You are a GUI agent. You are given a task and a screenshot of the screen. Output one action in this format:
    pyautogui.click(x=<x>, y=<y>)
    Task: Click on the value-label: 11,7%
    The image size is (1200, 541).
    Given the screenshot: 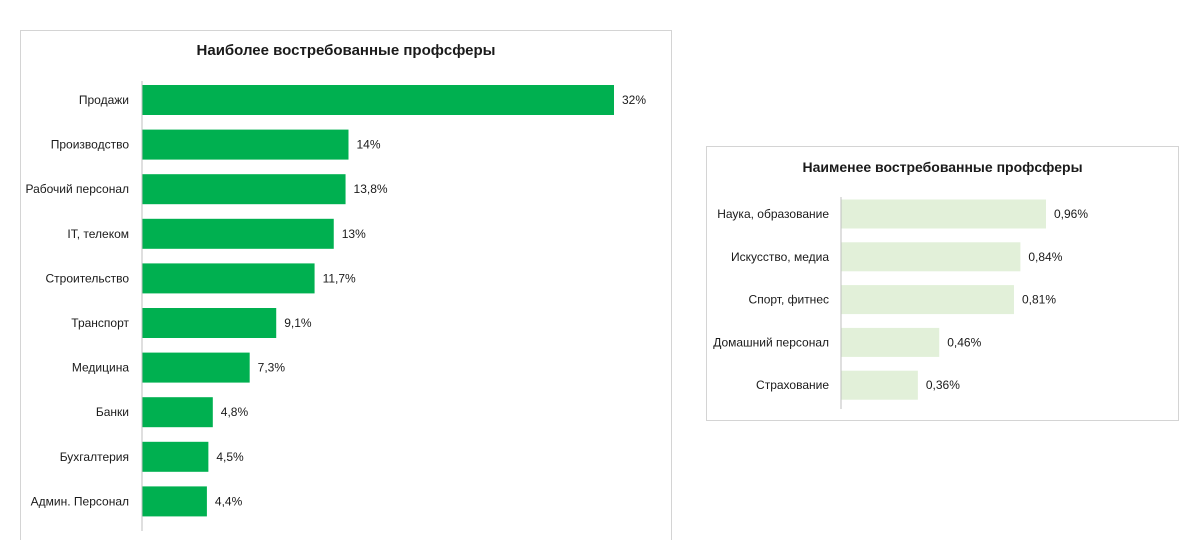 What is the action you would take?
    pyautogui.click(x=339, y=278)
    